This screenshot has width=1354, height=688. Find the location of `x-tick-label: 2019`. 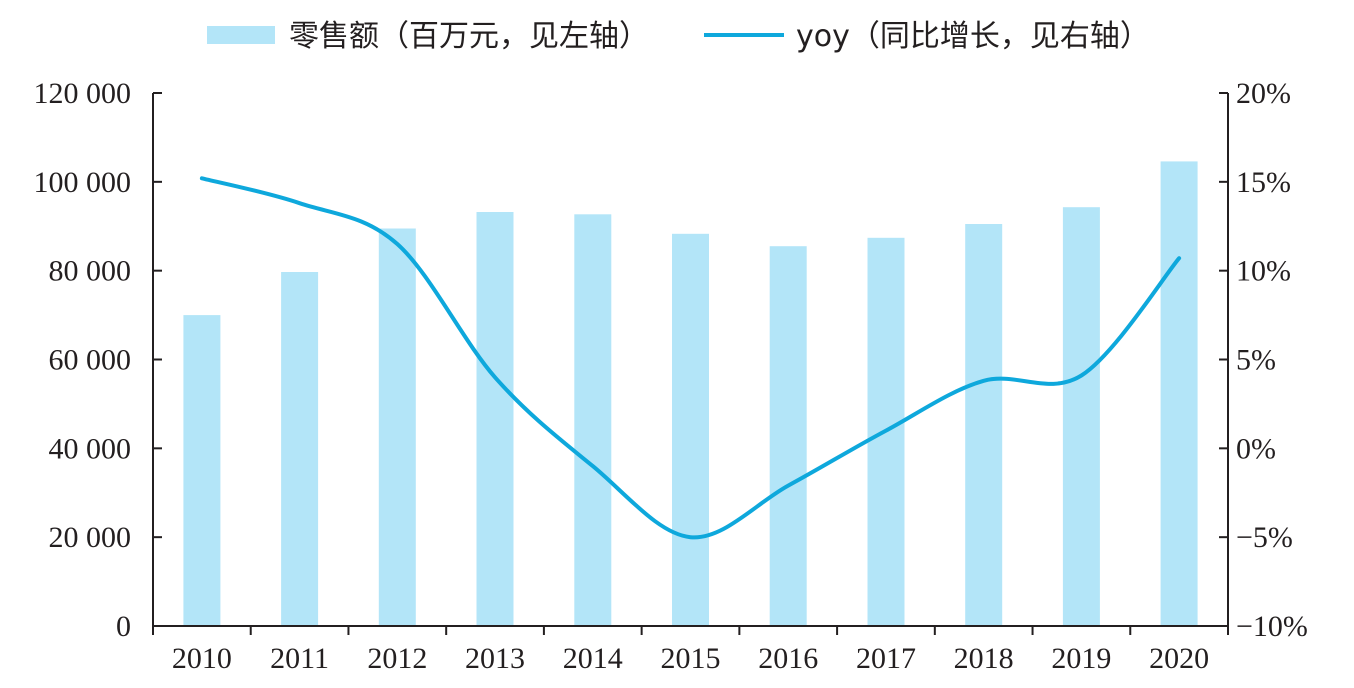

x-tick-label: 2019 is located at coordinates (1081, 658).